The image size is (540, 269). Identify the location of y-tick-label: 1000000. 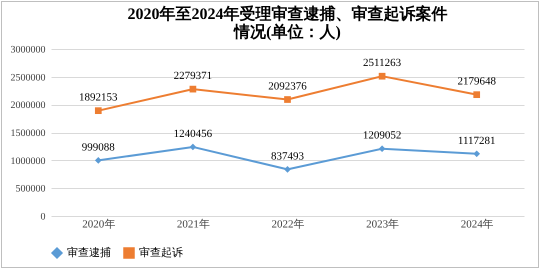
(28, 161).